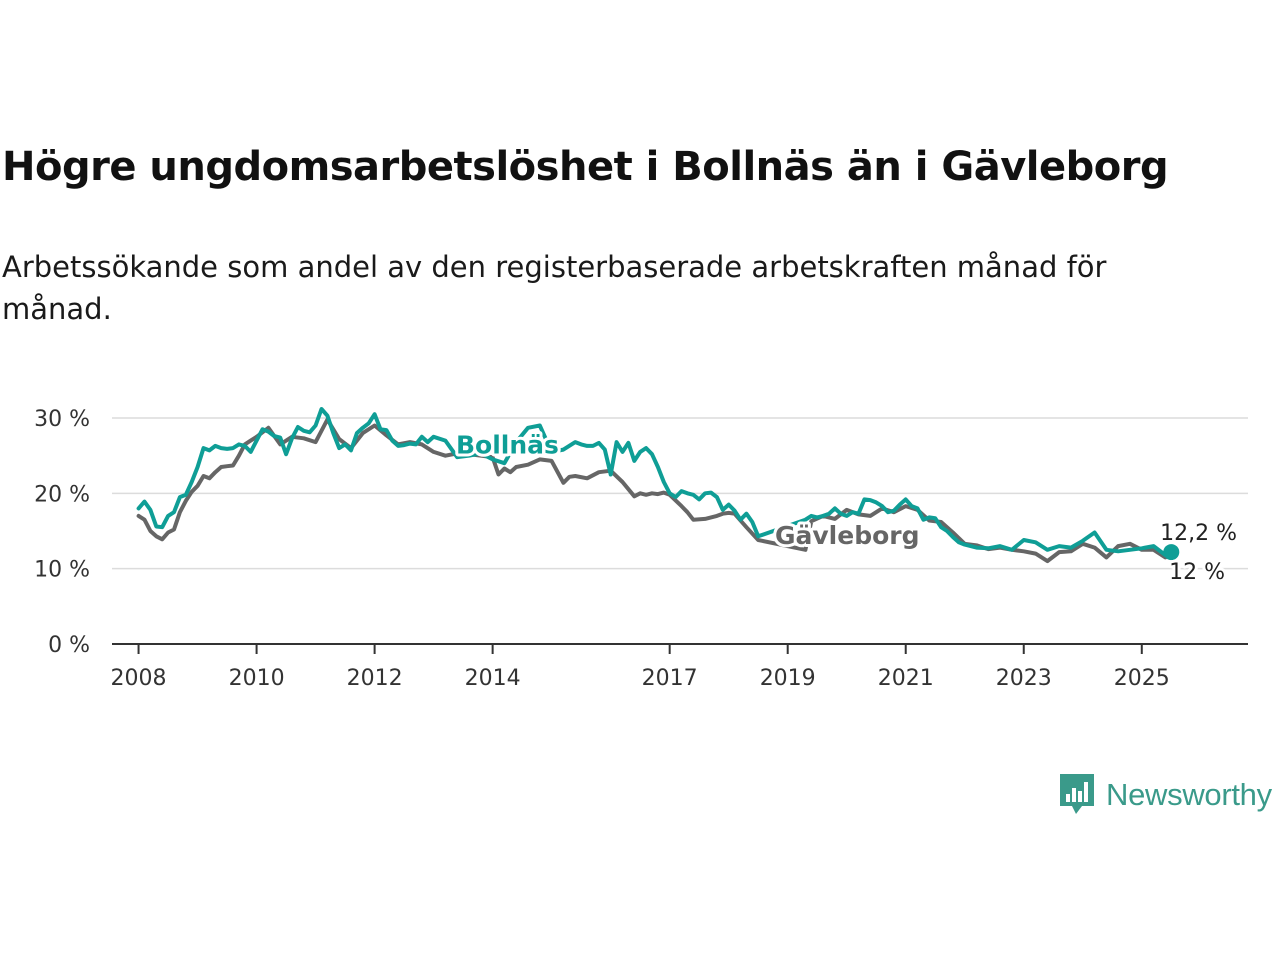 This screenshot has height=960, width=1280. What do you see at coordinates (69, 645) in the screenshot?
I see `y-tick-label: 0 %` at bounding box center [69, 645].